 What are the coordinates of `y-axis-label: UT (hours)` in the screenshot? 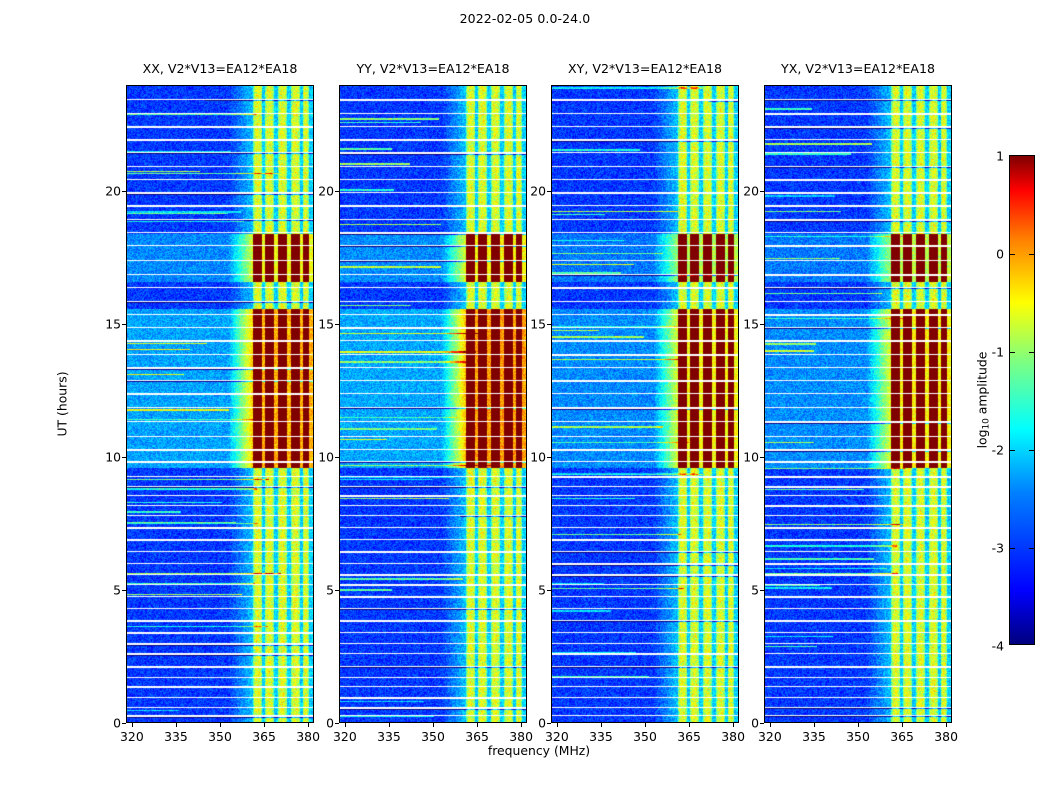 It's located at (62, 404).